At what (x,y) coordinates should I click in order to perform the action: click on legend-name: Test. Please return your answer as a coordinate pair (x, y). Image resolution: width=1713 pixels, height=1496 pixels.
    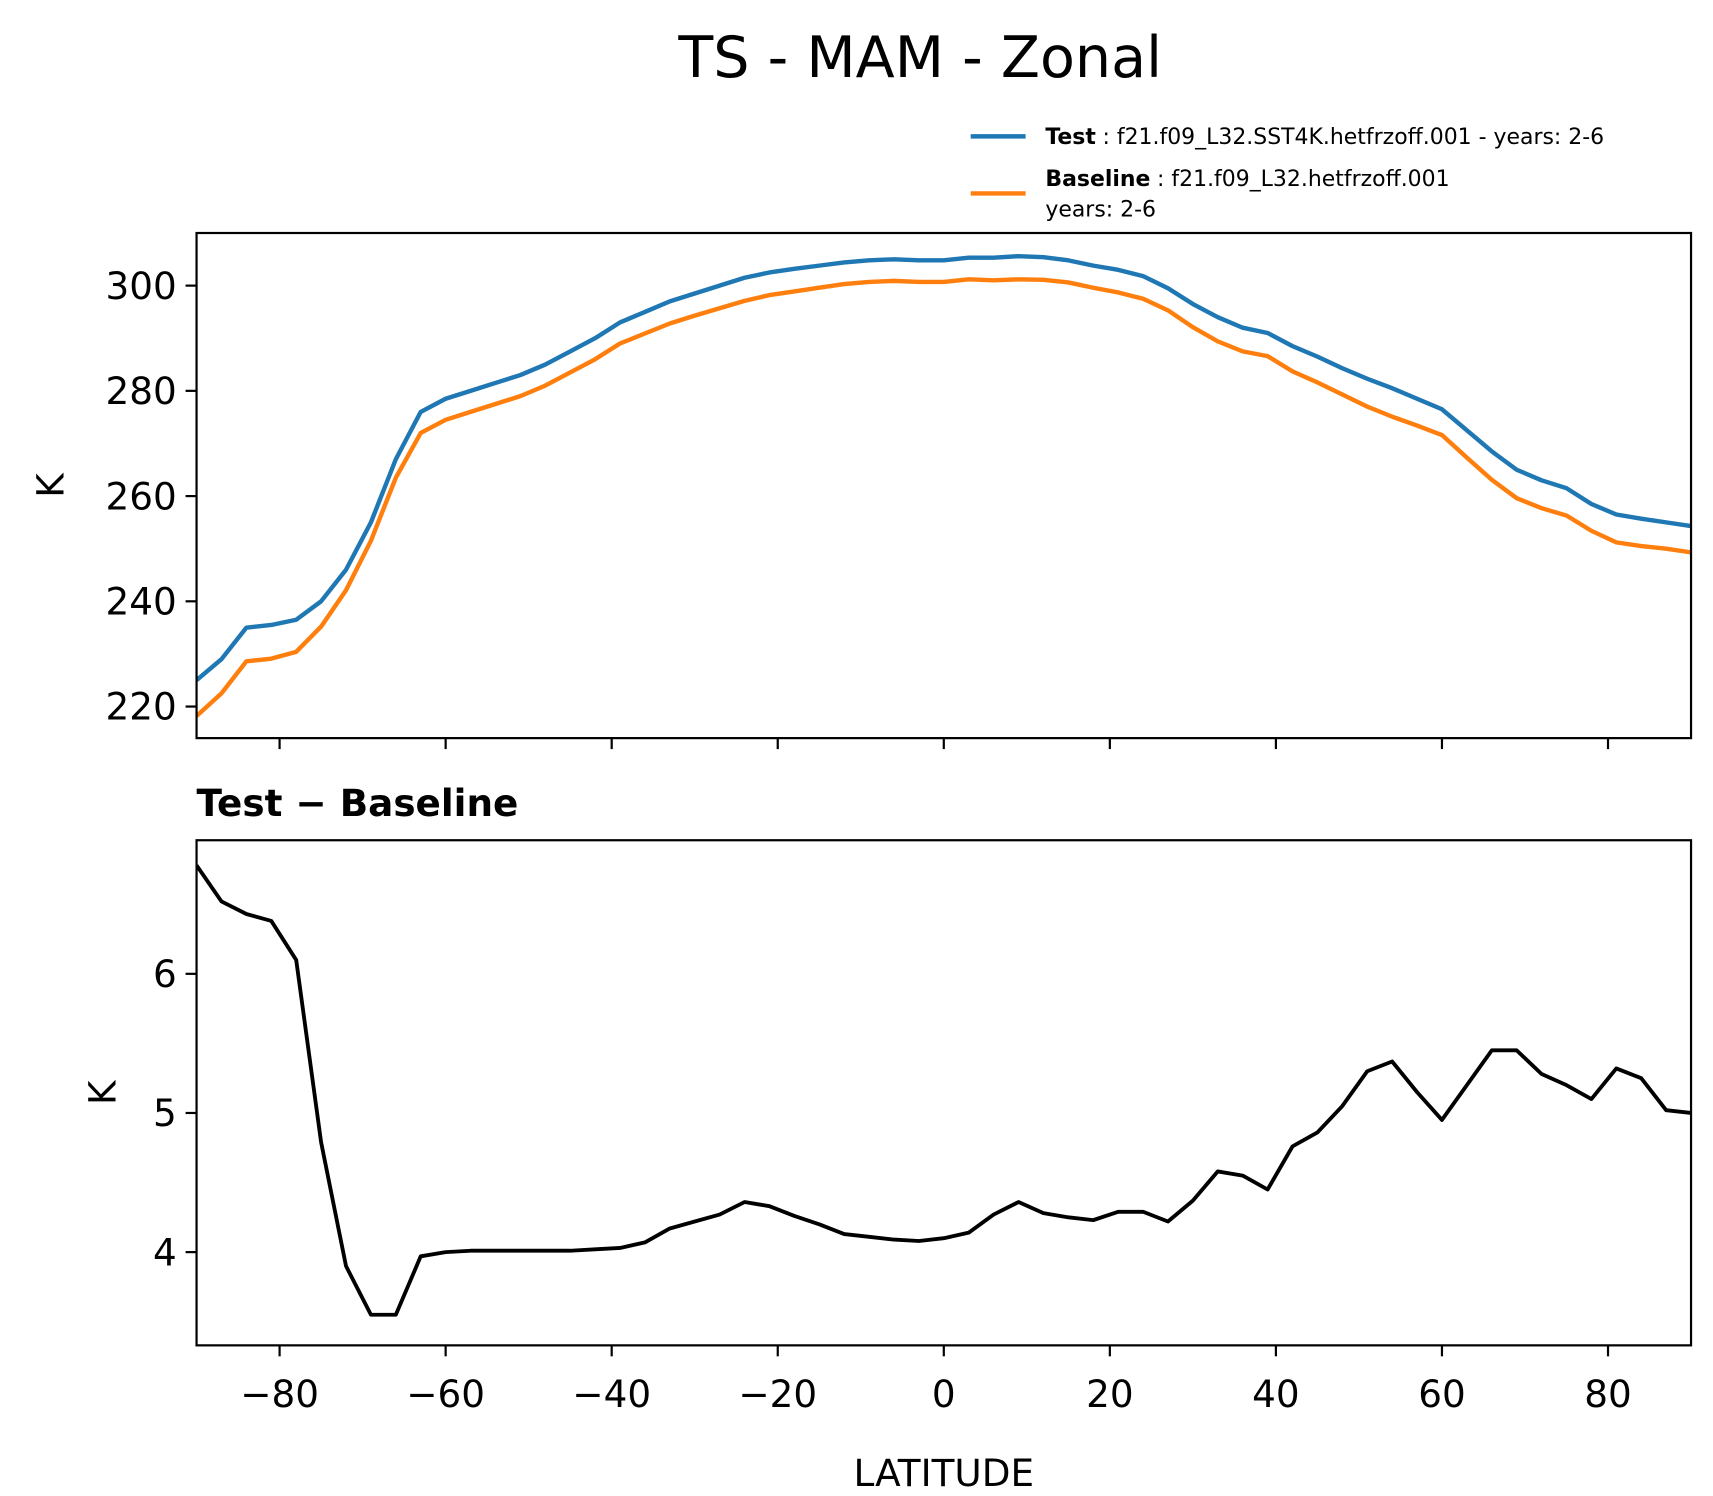
    Looking at the image, I should click on (1070, 137).